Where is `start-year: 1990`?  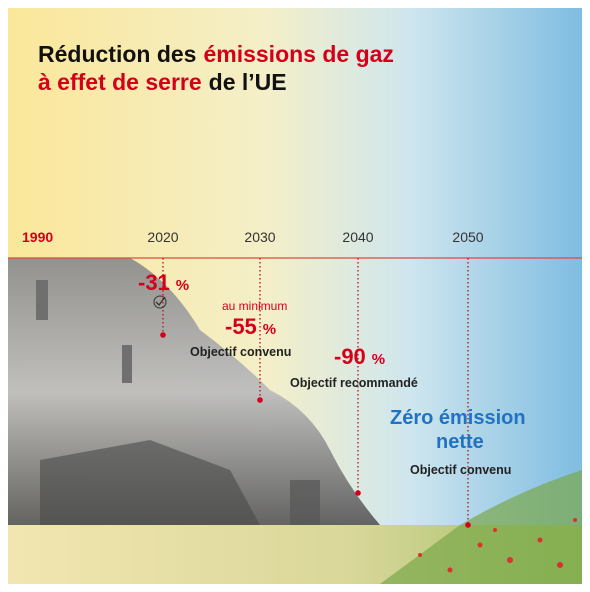 start-year: 1990 is located at coordinates (37, 237).